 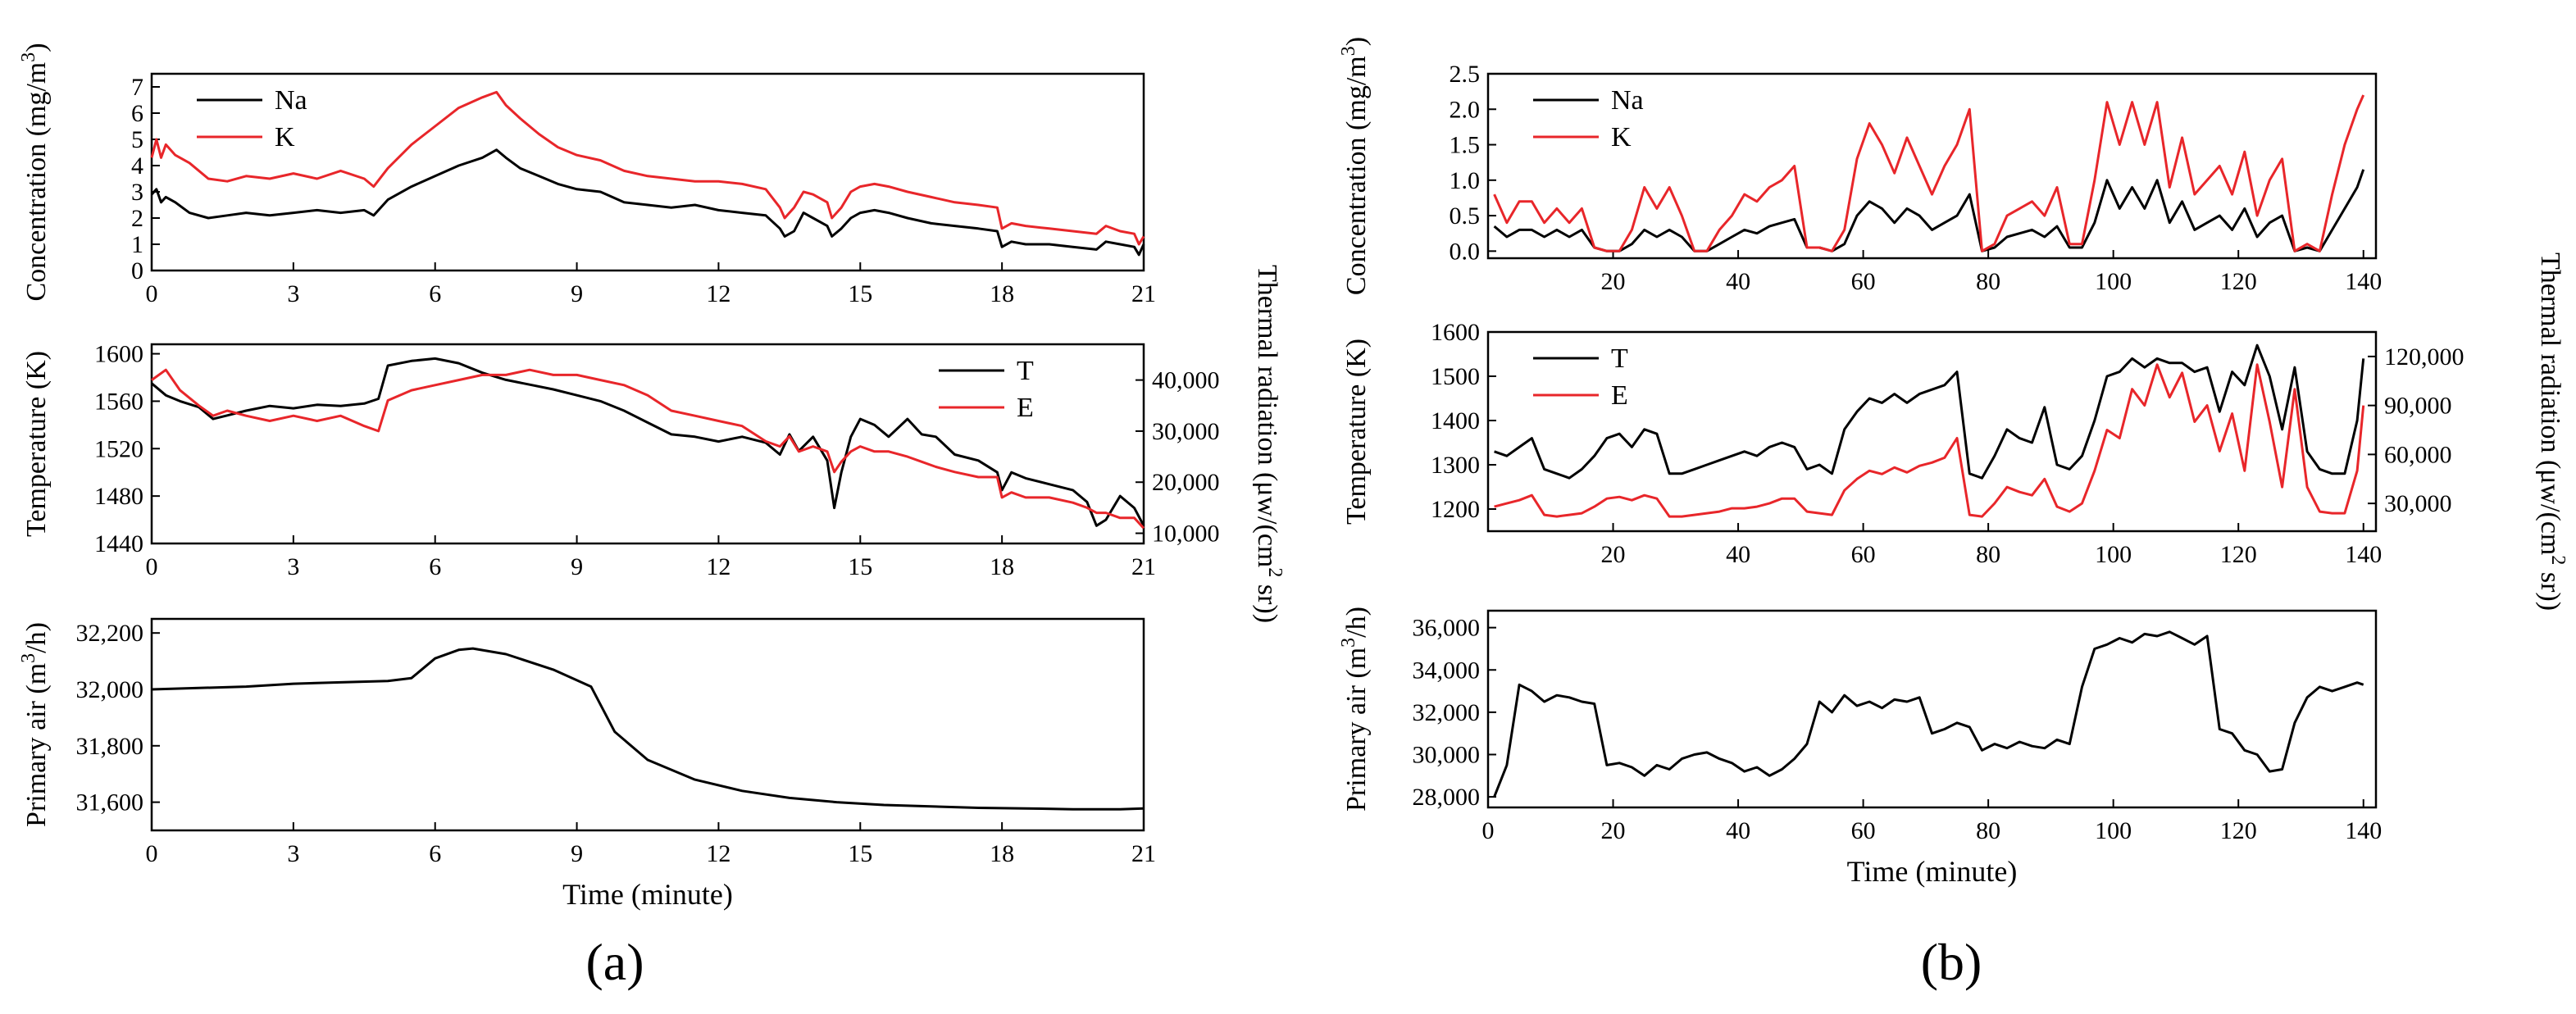 I want to click on chart-b_conc: 20 40 60 80 100 120 140 0.0 0.5 1.0 1.5 2.0 2.5 Na K, so click(x=1916, y=178).